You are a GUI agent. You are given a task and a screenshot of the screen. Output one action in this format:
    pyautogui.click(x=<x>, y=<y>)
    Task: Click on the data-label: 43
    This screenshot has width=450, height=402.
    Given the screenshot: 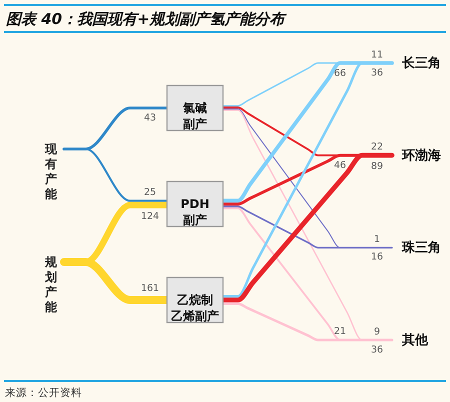 What is the action you would take?
    pyautogui.click(x=150, y=118)
    